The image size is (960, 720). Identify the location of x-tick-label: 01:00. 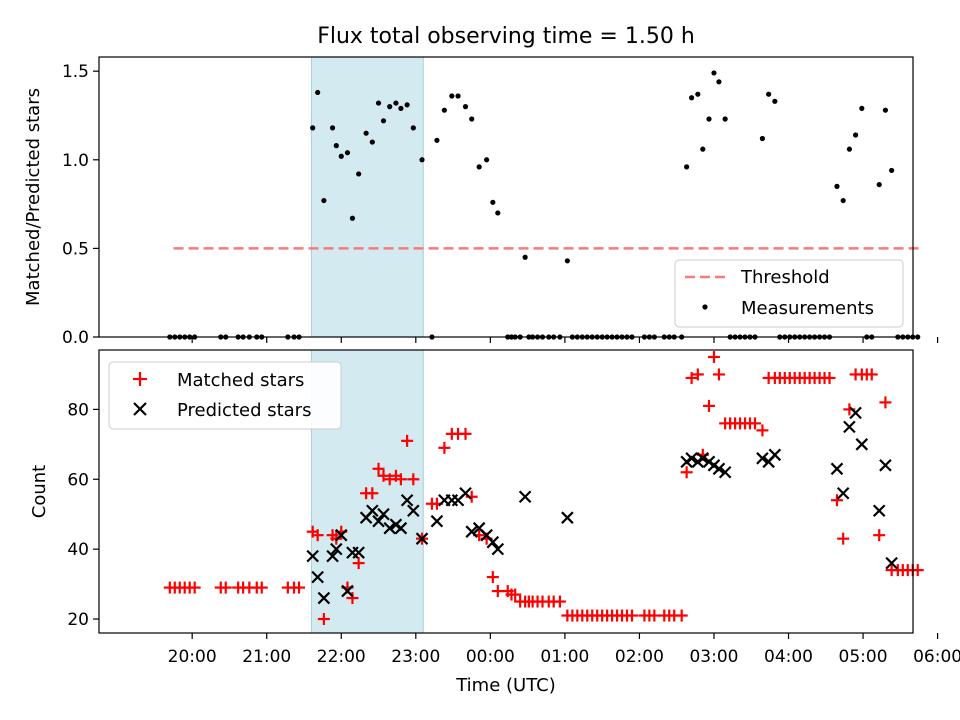
(564, 657).